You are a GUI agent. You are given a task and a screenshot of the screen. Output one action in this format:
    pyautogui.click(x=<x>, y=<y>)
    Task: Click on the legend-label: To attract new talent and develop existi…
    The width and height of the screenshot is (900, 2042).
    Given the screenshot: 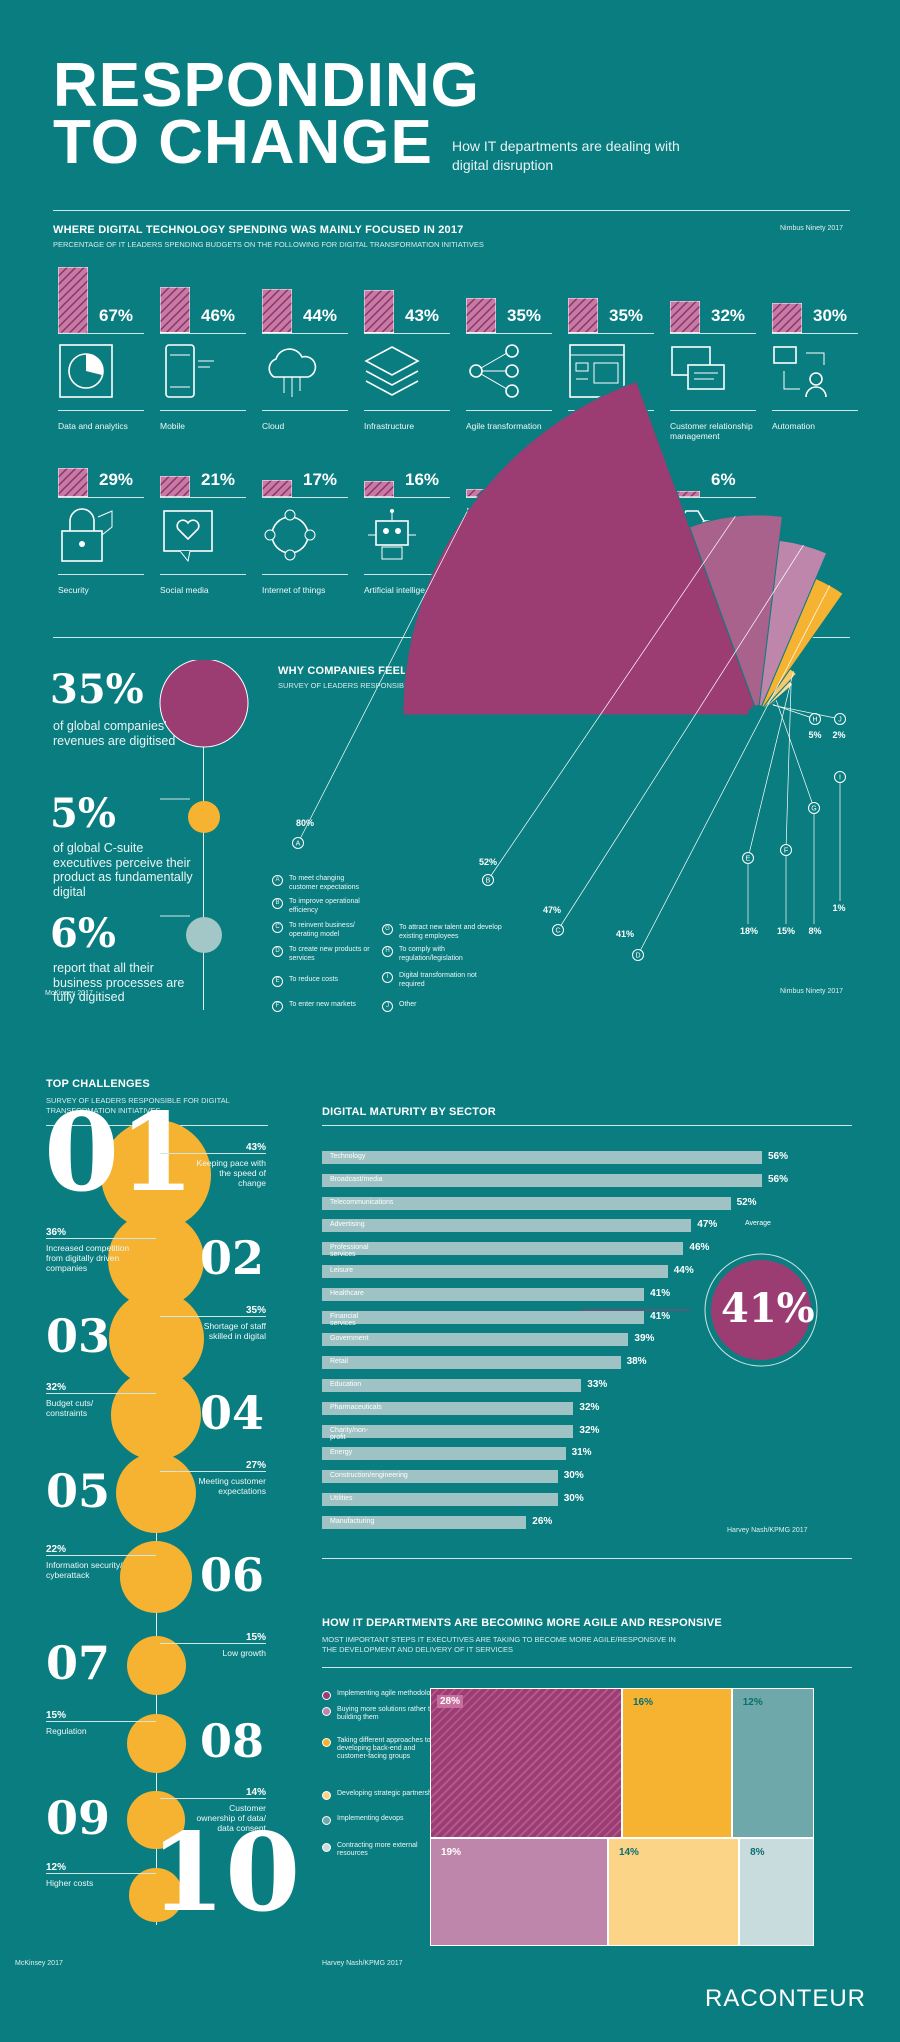 What is the action you would take?
    pyautogui.click(x=450, y=932)
    